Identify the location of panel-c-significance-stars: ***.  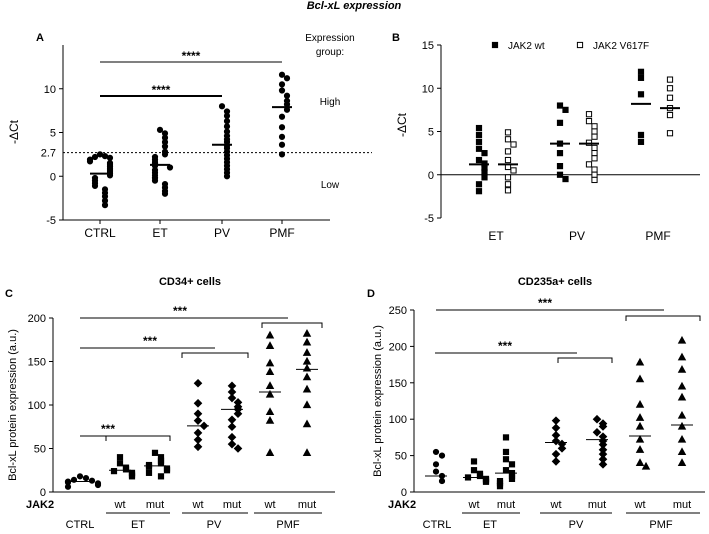
(150, 341).